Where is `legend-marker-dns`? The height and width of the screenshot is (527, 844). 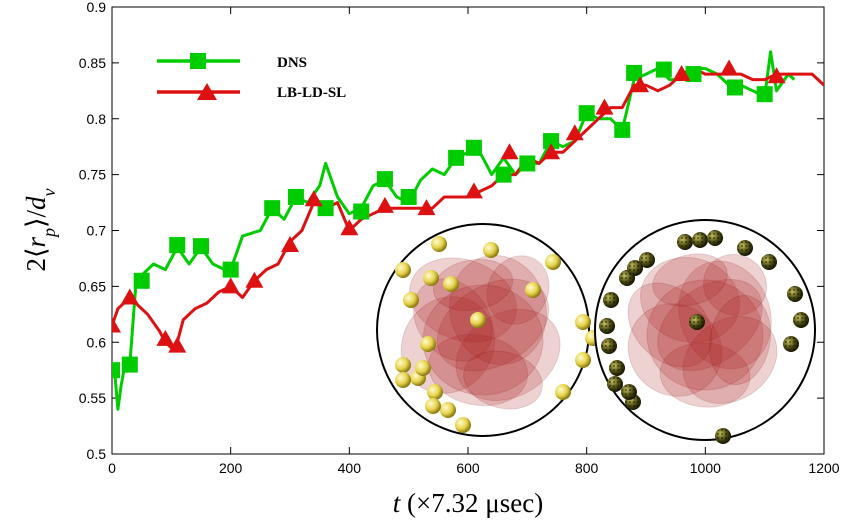 legend-marker-dns is located at coordinates (198, 61).